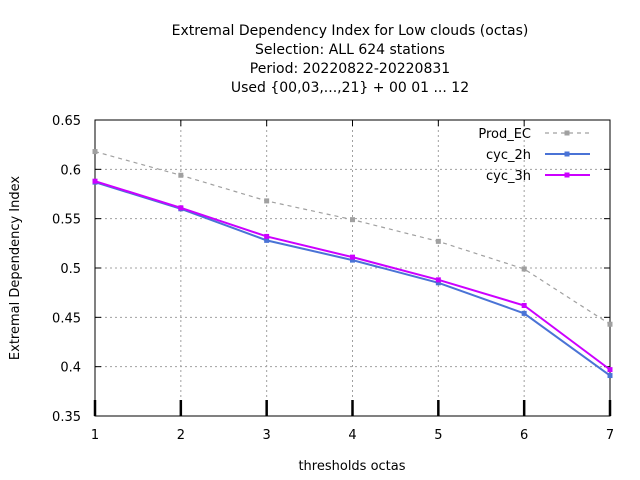  Describe the element at coordinates (350, 69) in the screenshot. I see `chart-title-line: Period: 20220822-20220831` at that location.